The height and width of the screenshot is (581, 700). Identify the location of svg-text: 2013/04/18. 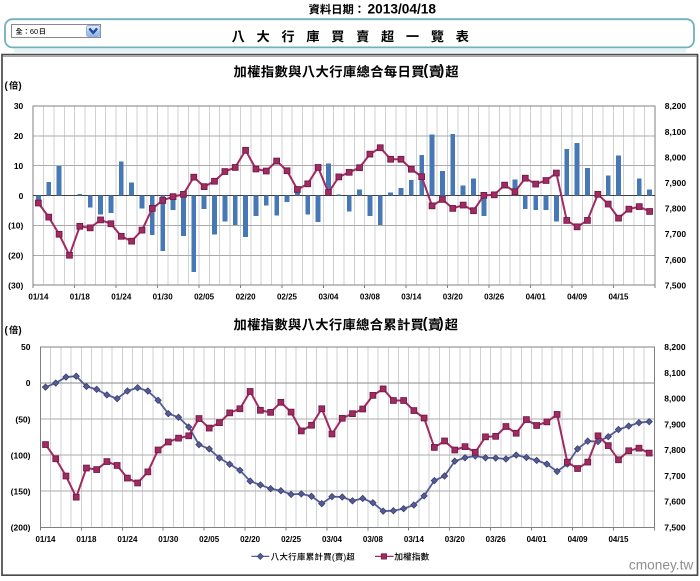
(402, 8).